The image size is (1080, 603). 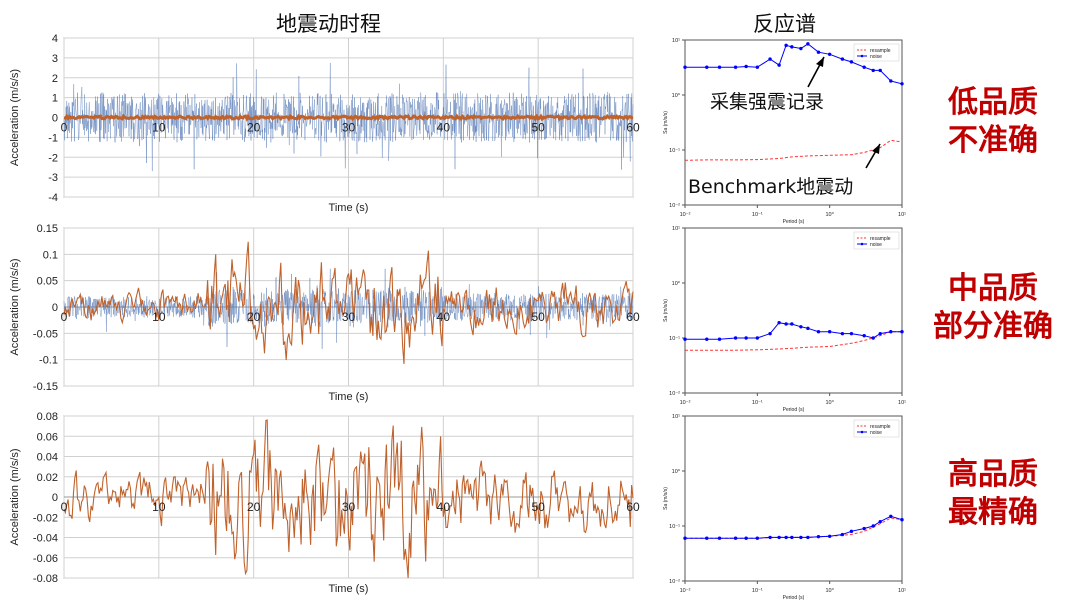 I want to click on y-tick-label: -1, so click(x=53, y=138).